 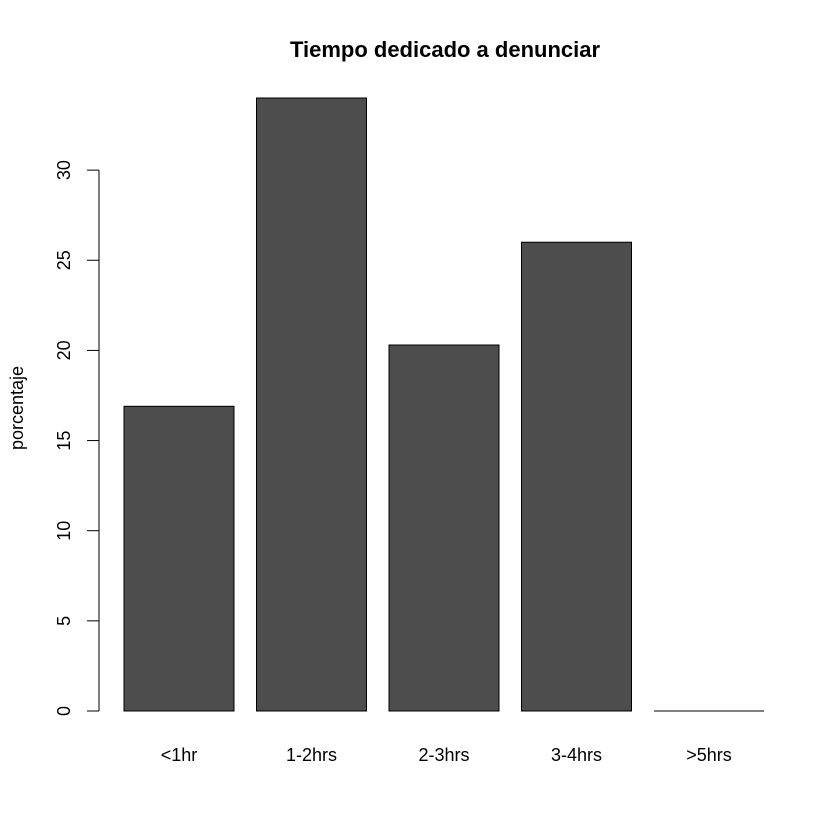 What do you see at coordinates (64, 621) in the screenshot?
I see `y-tick-label: 5` at bounding box center [64, 621].